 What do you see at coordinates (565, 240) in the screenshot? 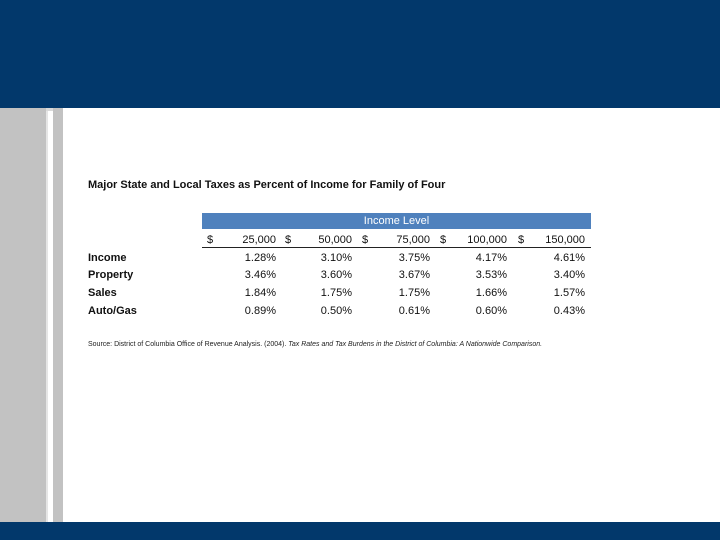
I see `income-level-150000: 150,000` at bounding box center [565, 240].